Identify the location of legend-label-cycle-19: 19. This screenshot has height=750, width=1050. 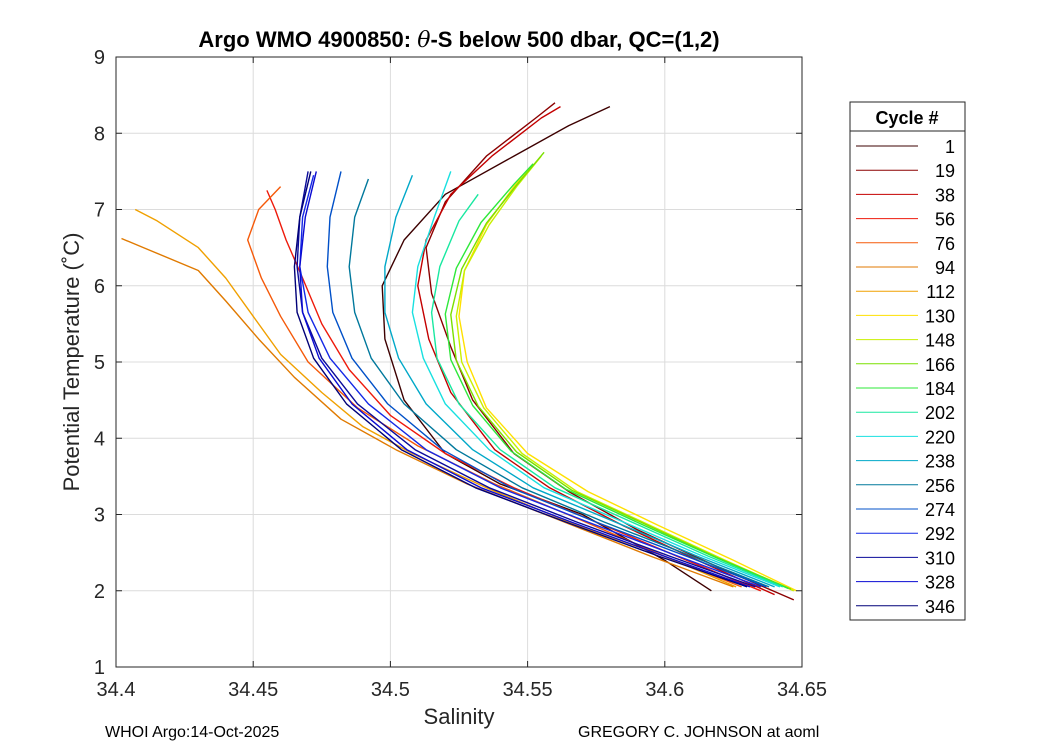
(945, 171).